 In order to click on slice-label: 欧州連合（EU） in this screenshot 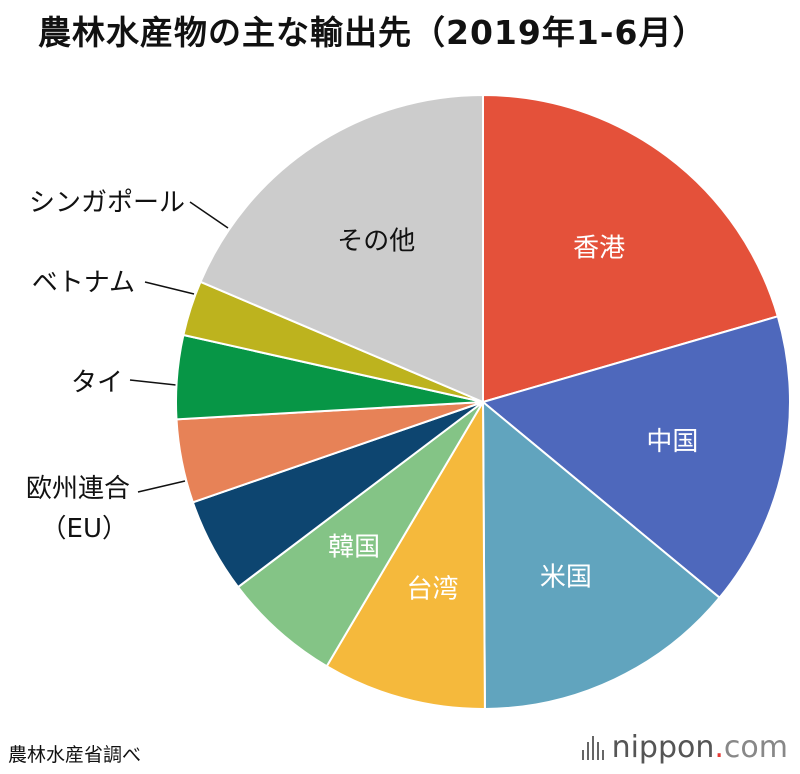, I will do `click(78, 509)`.